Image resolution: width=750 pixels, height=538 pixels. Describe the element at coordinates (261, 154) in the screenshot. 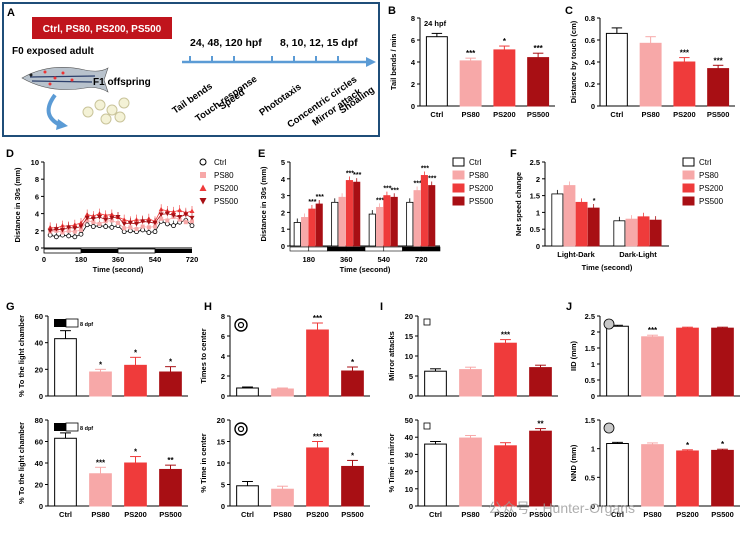

I see `panel-label-e: E` at that location.